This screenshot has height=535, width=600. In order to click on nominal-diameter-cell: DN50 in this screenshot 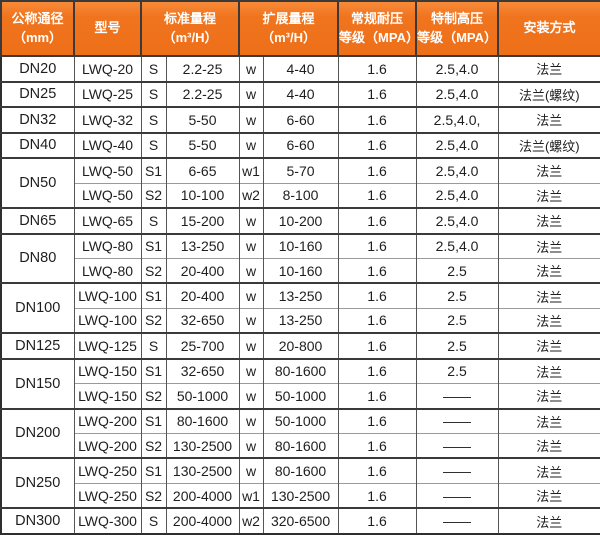, I will do `click(37, 182)`.